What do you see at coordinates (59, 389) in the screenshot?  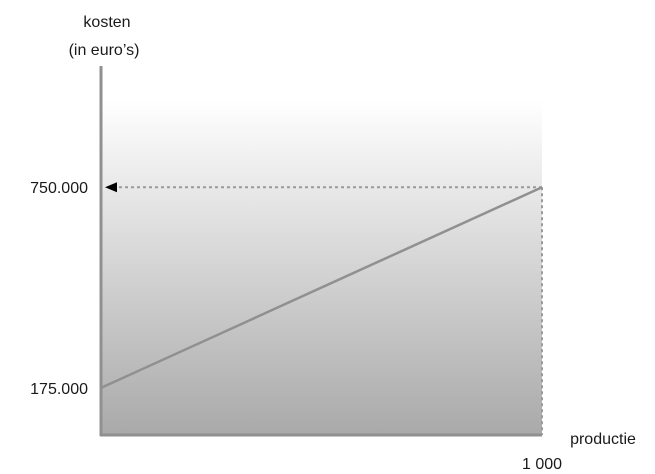 I see `y-tick-label: 175.000` at bounding box center [59, 389].